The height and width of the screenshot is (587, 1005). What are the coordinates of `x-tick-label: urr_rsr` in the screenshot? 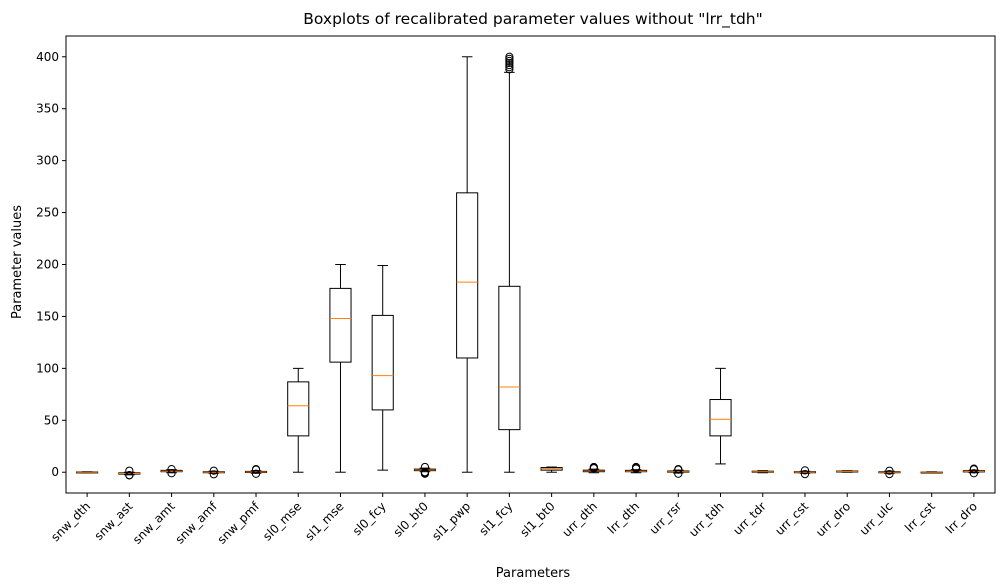 It's located at (666, 518).